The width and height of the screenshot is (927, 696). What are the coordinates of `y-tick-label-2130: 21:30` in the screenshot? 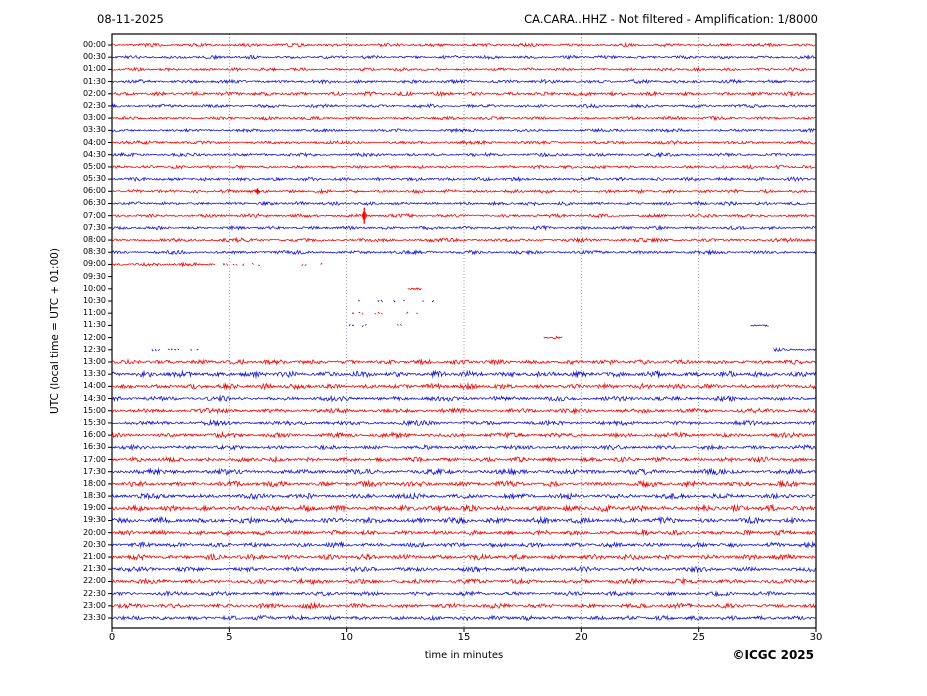 It's located at (94, 569).